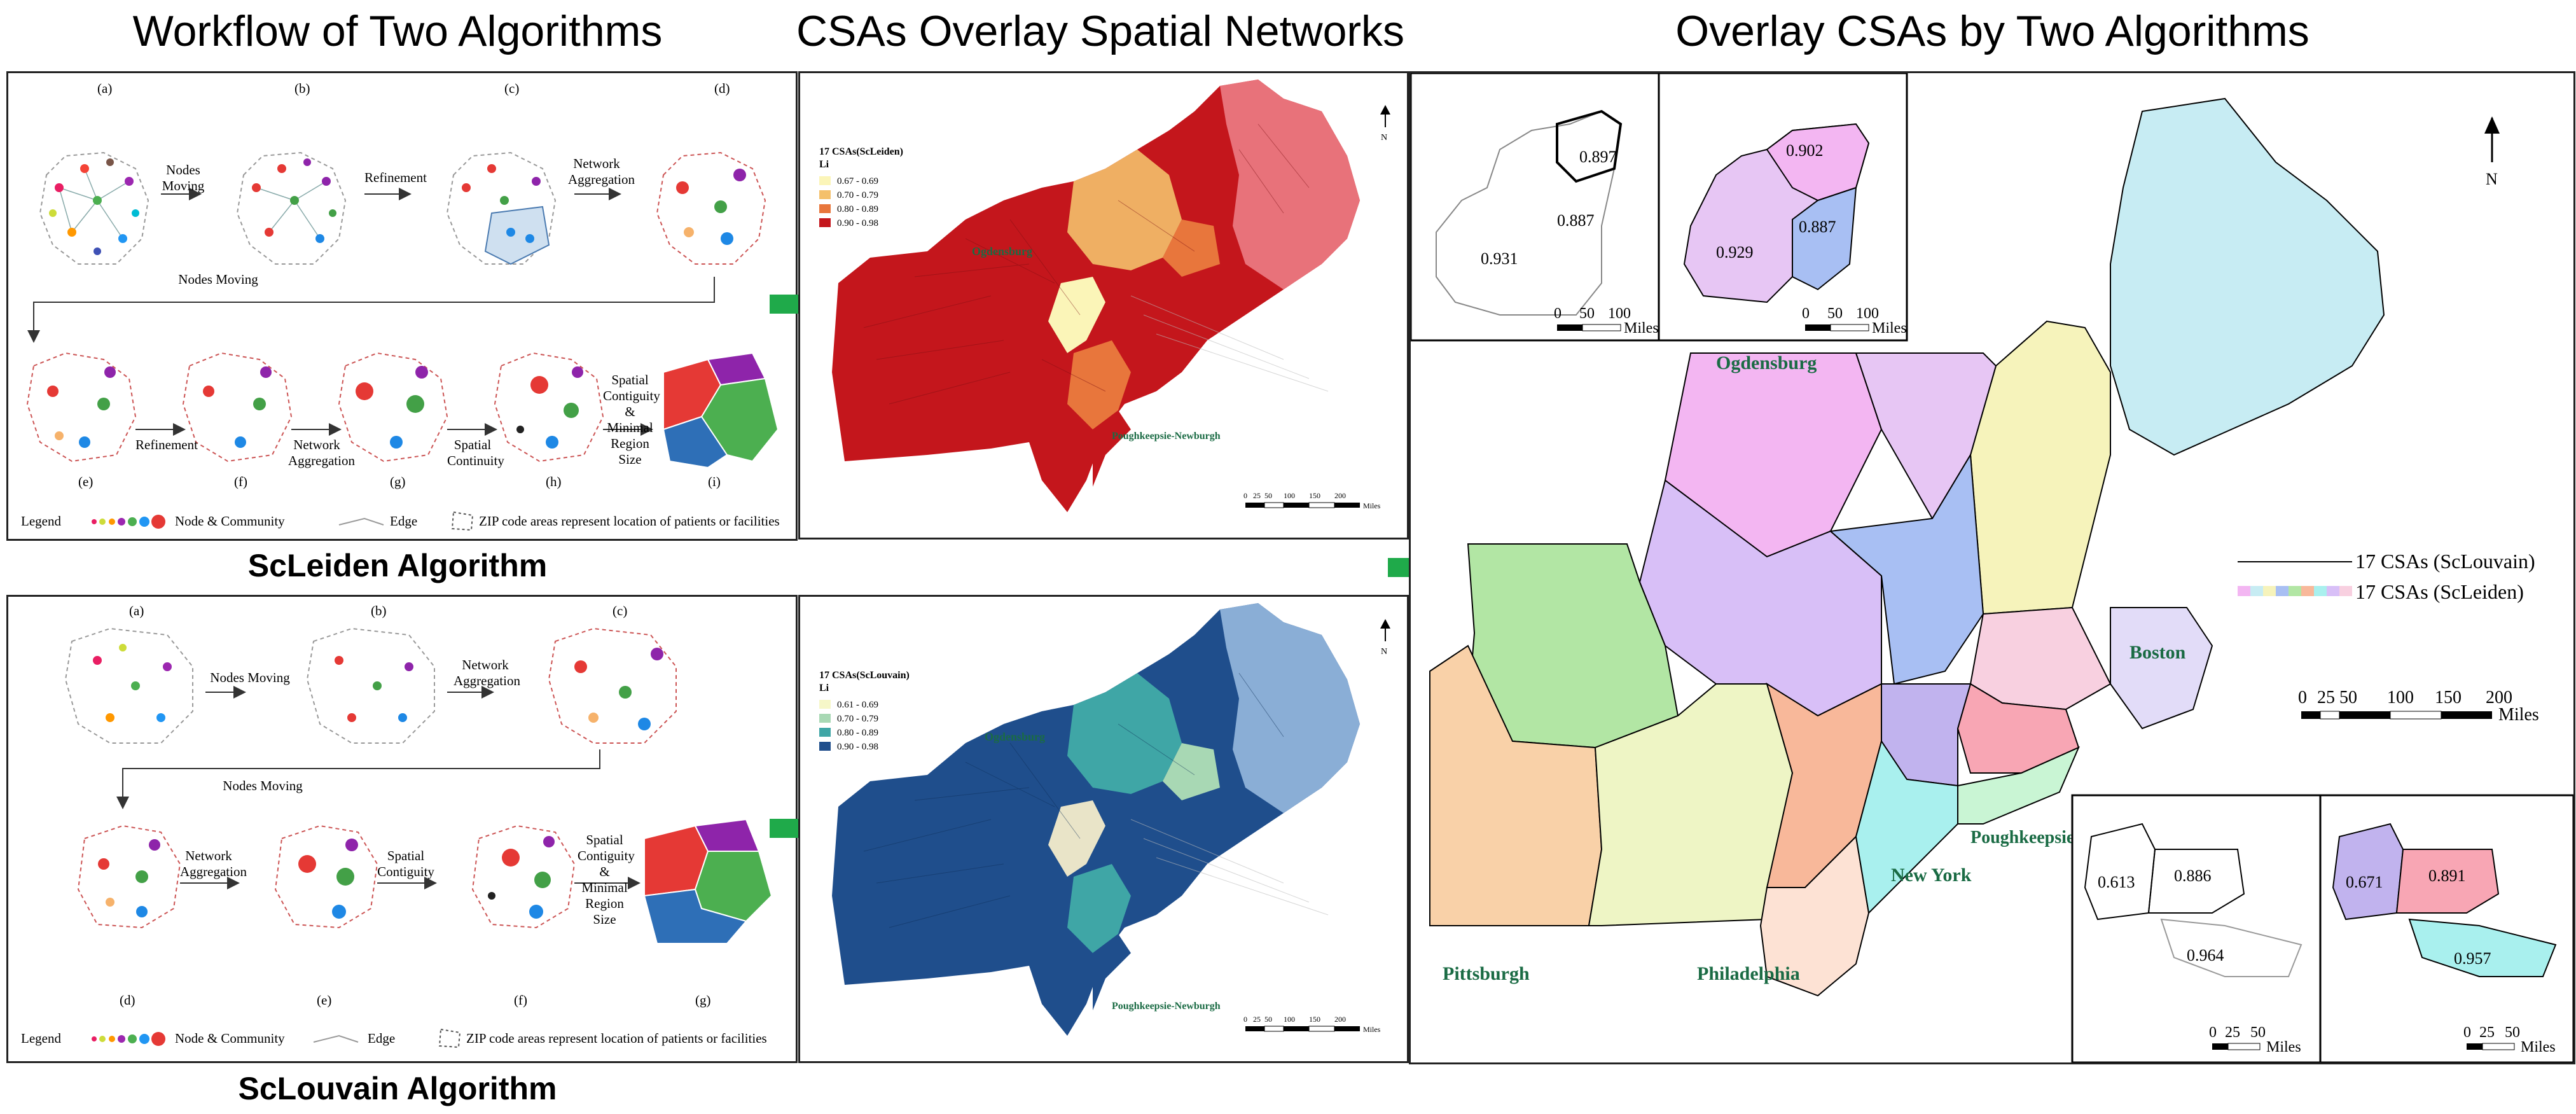 The width and height of the screenshot is (2576, 1114). I want to click on overlay-north-label: N, so click(2492, 179).